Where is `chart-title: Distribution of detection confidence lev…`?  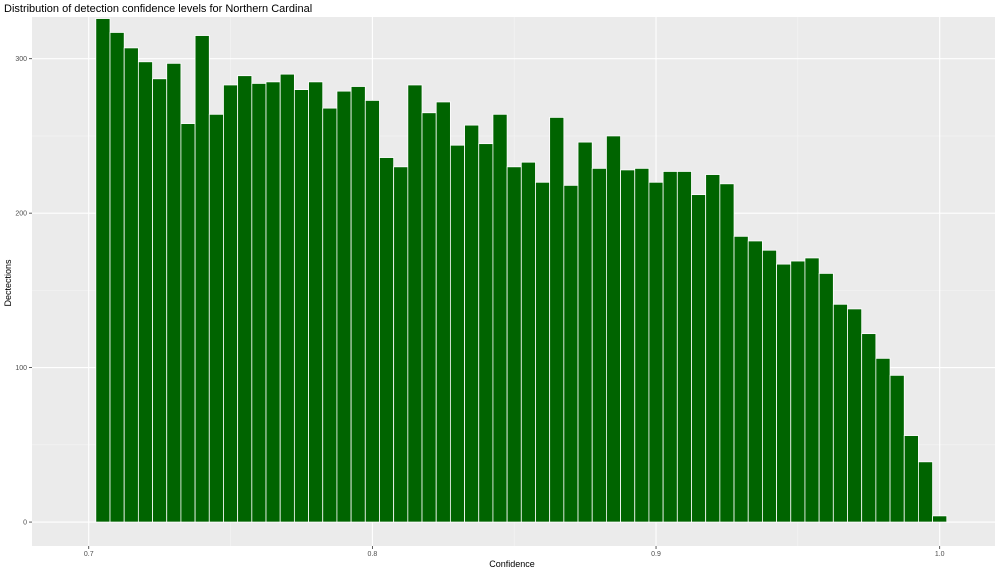 chart-title: Distribution of detection confidence lev… is located at coordinates (158, 9).